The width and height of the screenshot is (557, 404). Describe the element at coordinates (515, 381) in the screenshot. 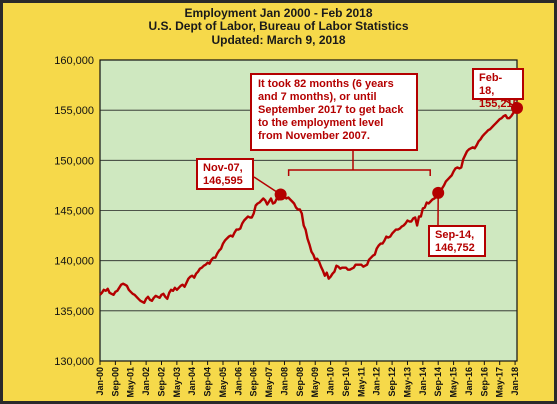

I see `x-tick-label: Jan-18` at that location.